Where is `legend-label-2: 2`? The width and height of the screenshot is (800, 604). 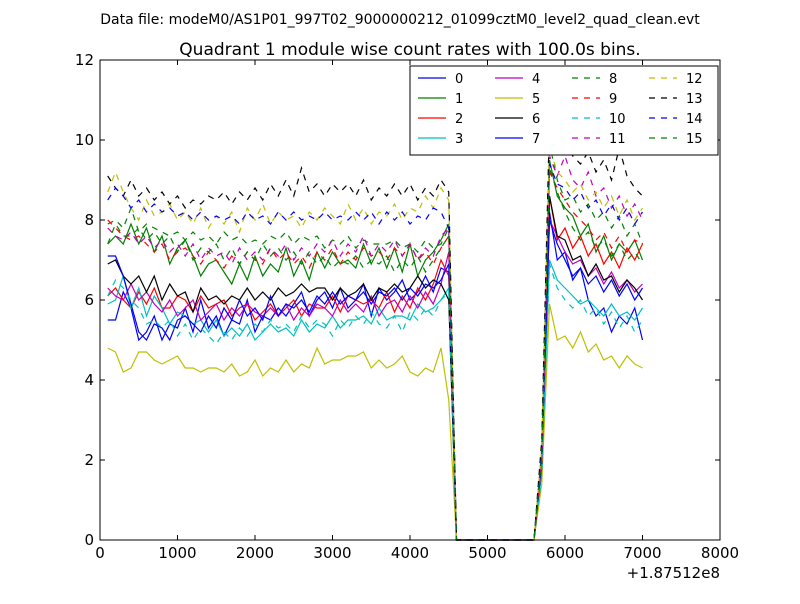 legend-label-2: 2 is located at coordinates (459, 119).